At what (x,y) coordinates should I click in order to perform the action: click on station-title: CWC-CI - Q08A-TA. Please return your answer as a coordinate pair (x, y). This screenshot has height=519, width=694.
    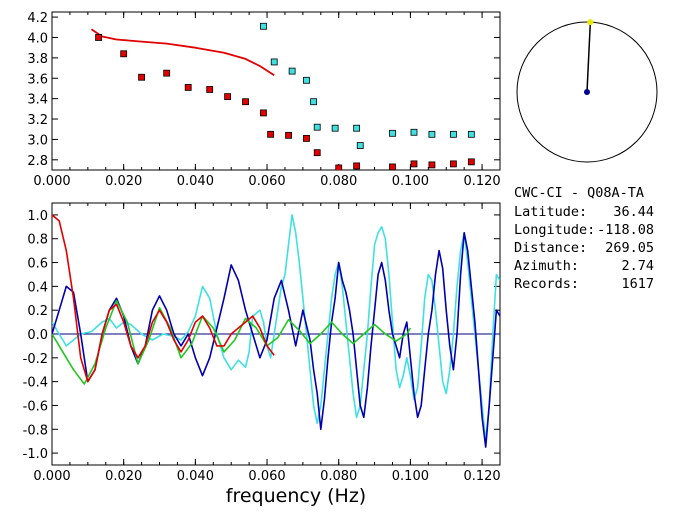
    Looking at the image, I should click on (579, 193).